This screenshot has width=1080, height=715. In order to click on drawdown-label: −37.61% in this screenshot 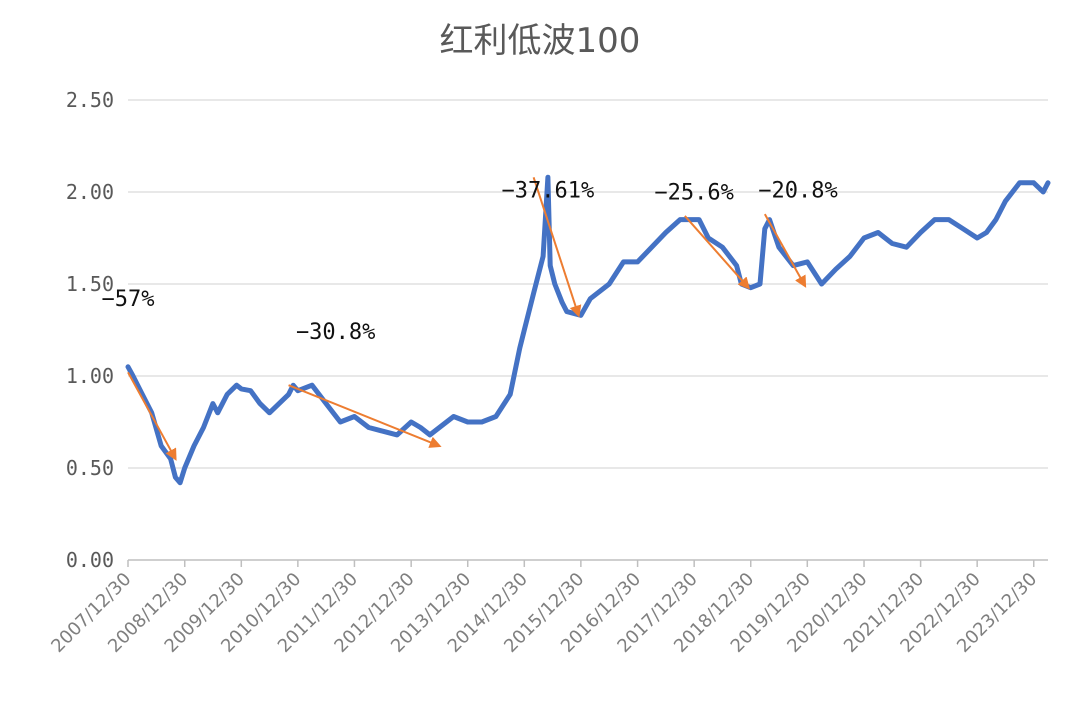, I will do `click(547, 191)`.